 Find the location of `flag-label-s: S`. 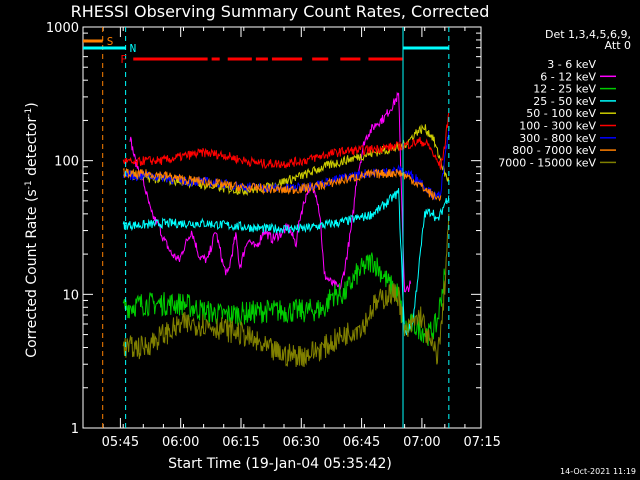

flag-label-s: S is located at coordinates (110, 41).